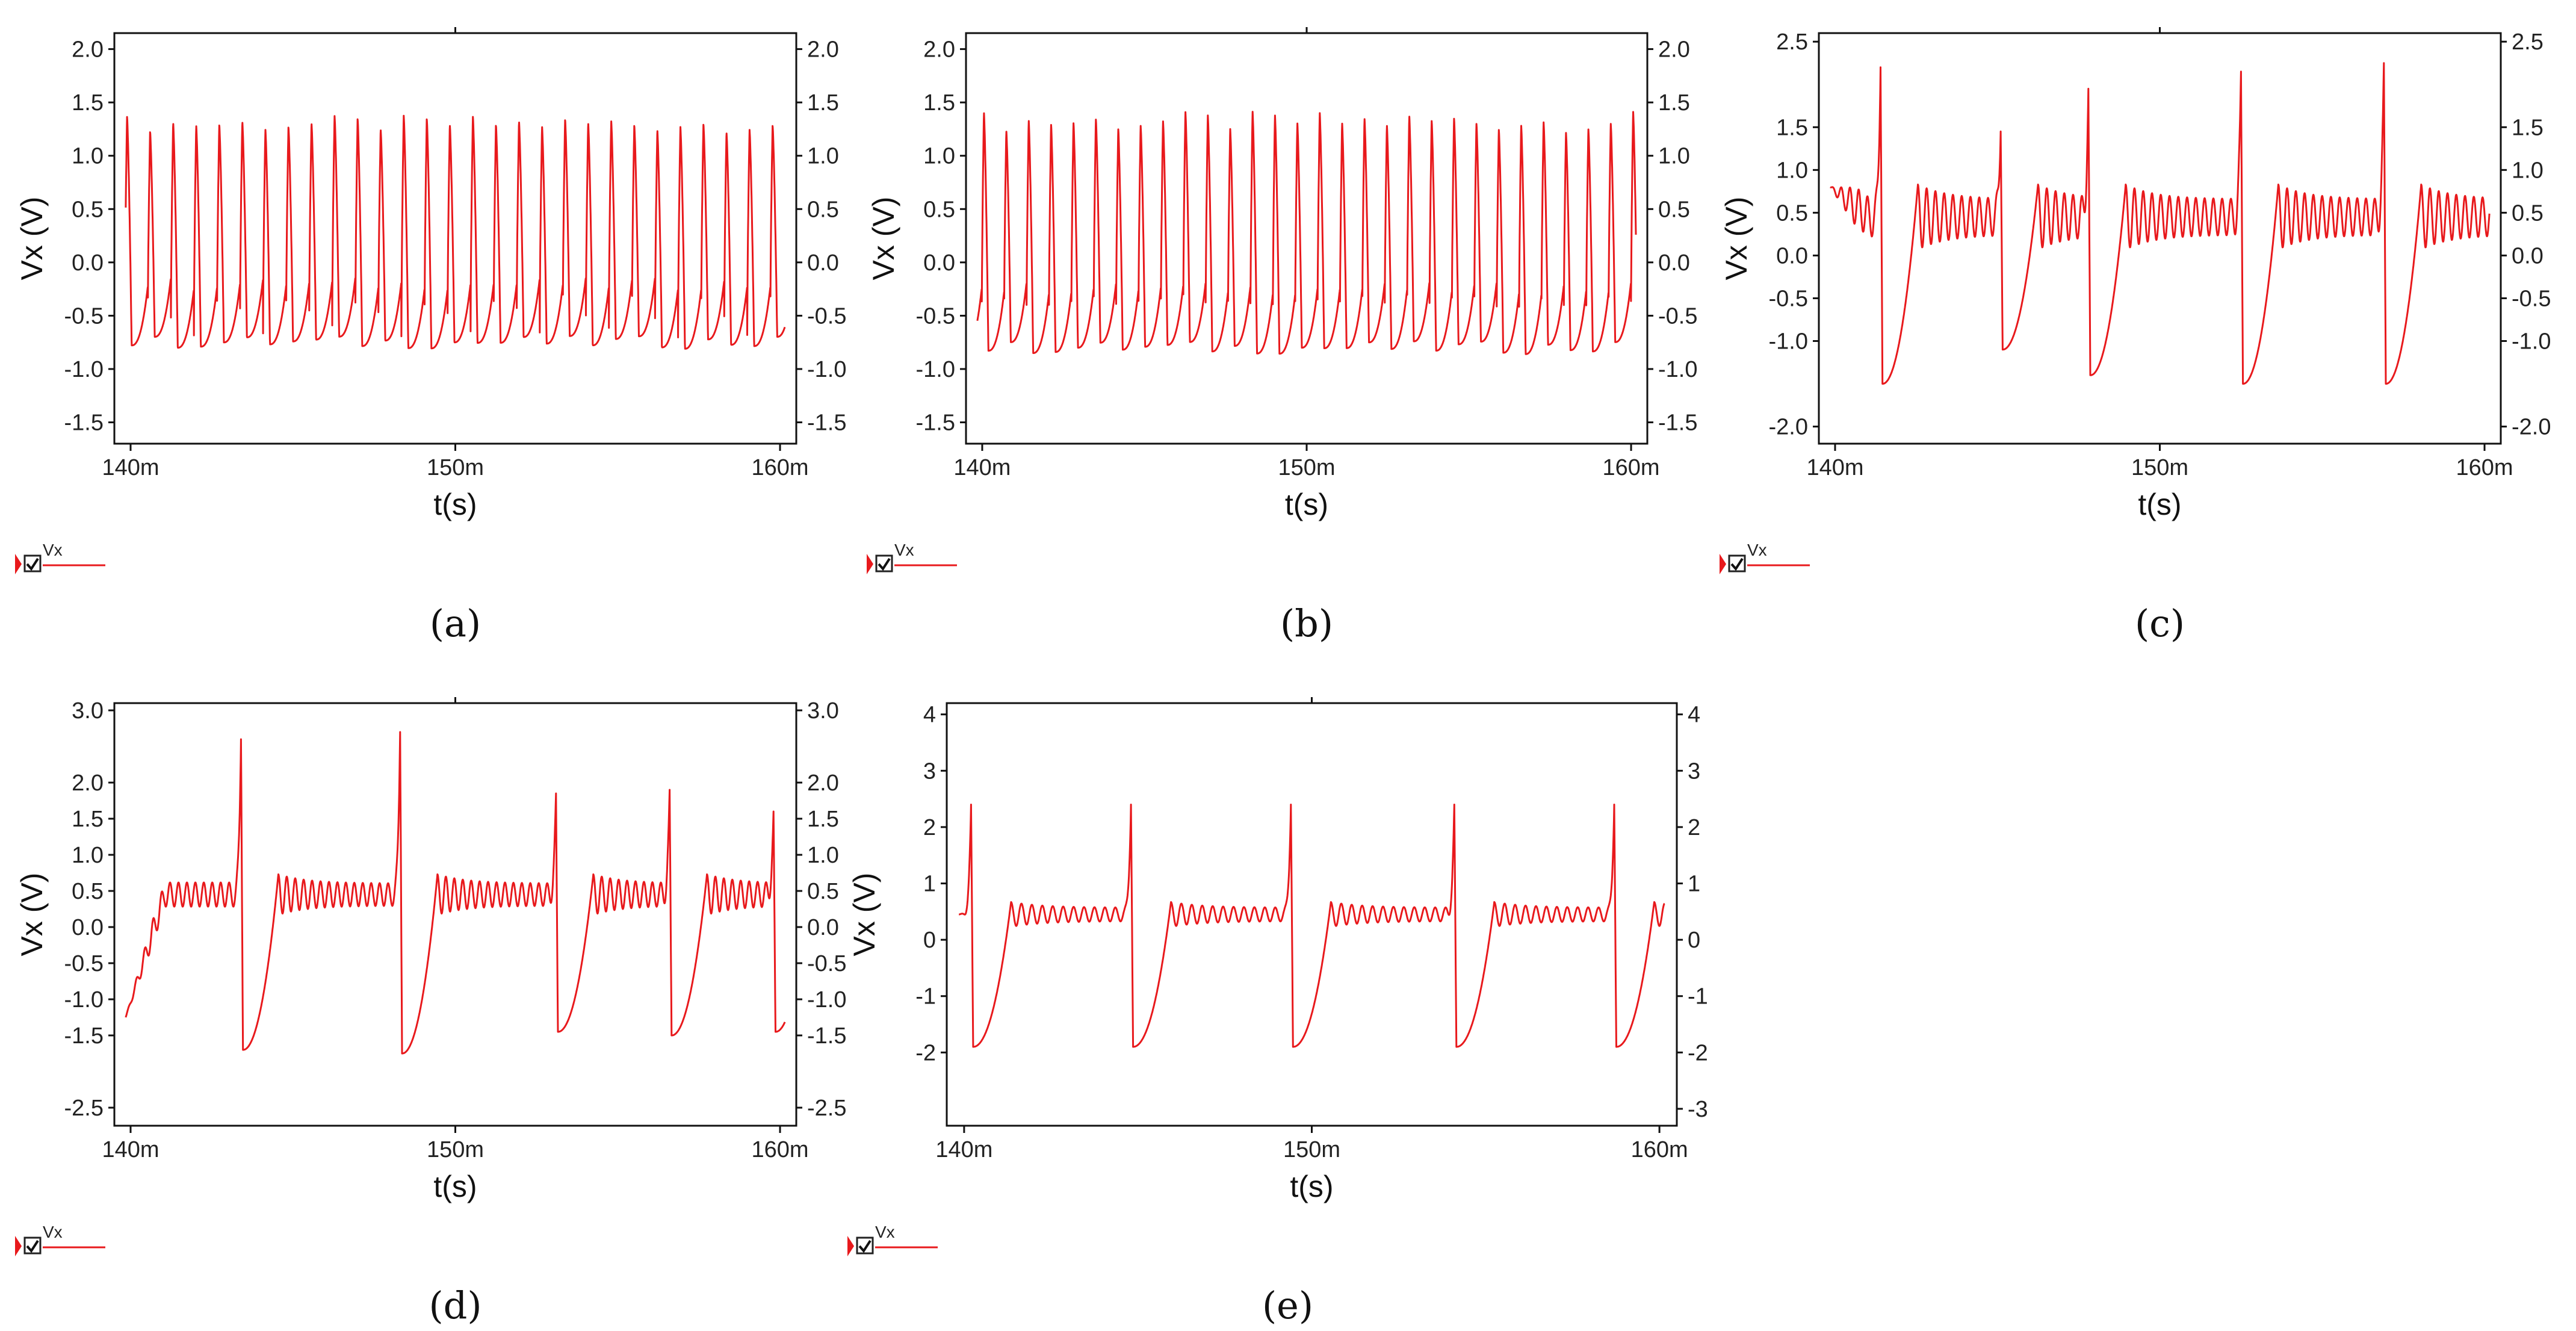 The image size is (2576, 1331). Describe the element at coordinates (1792, 42) in the screenshot. I see `y-tick-label-left: 2.5` at that location.